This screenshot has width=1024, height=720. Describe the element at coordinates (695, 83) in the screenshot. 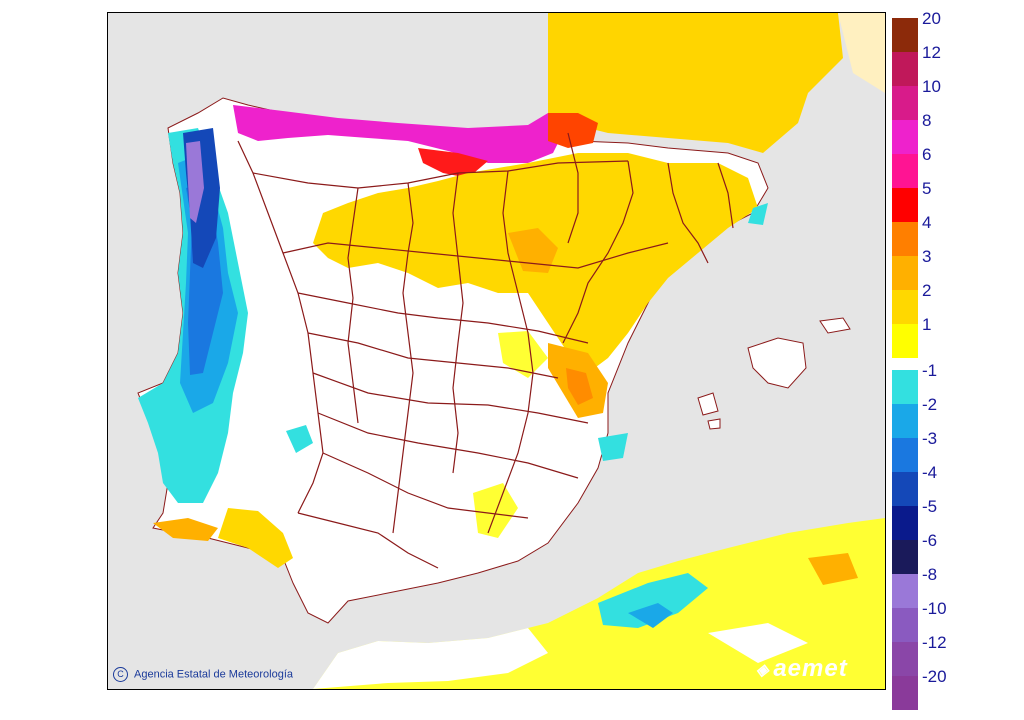

I see `france-landmass` at that location.